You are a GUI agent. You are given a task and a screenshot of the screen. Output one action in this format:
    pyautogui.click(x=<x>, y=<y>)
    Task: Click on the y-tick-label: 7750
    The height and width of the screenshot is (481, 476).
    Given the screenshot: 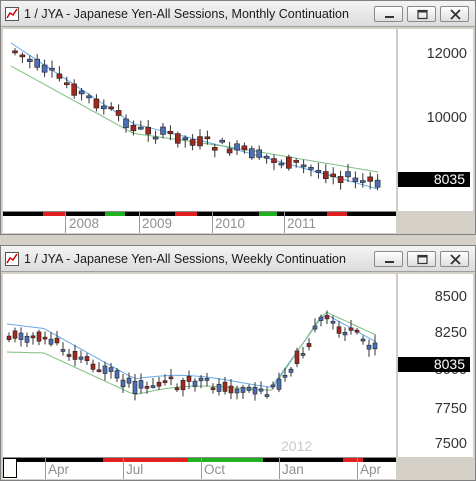 What is the action you would take?
    pyautogui.click(x=450, y=409)
    